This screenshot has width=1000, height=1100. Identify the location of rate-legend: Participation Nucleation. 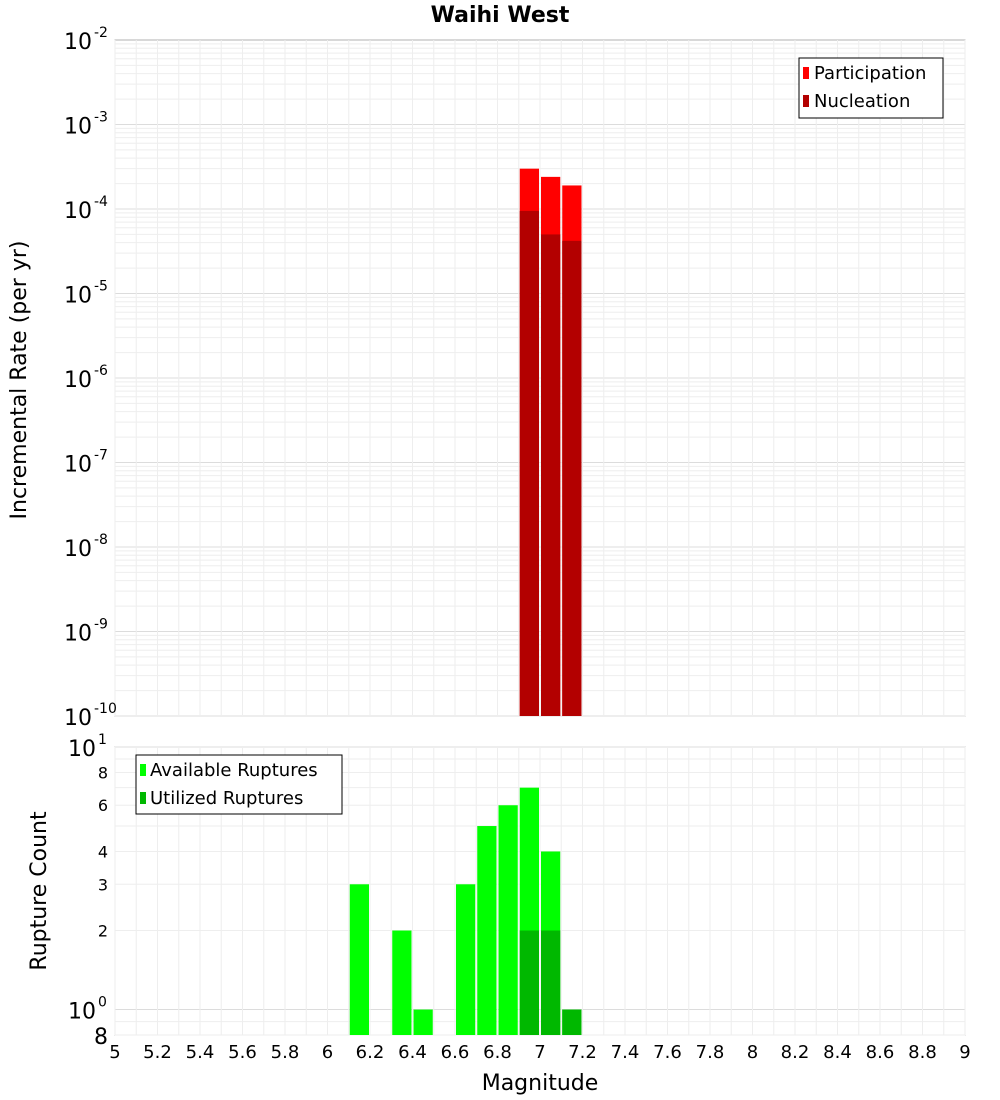
(871, 88).